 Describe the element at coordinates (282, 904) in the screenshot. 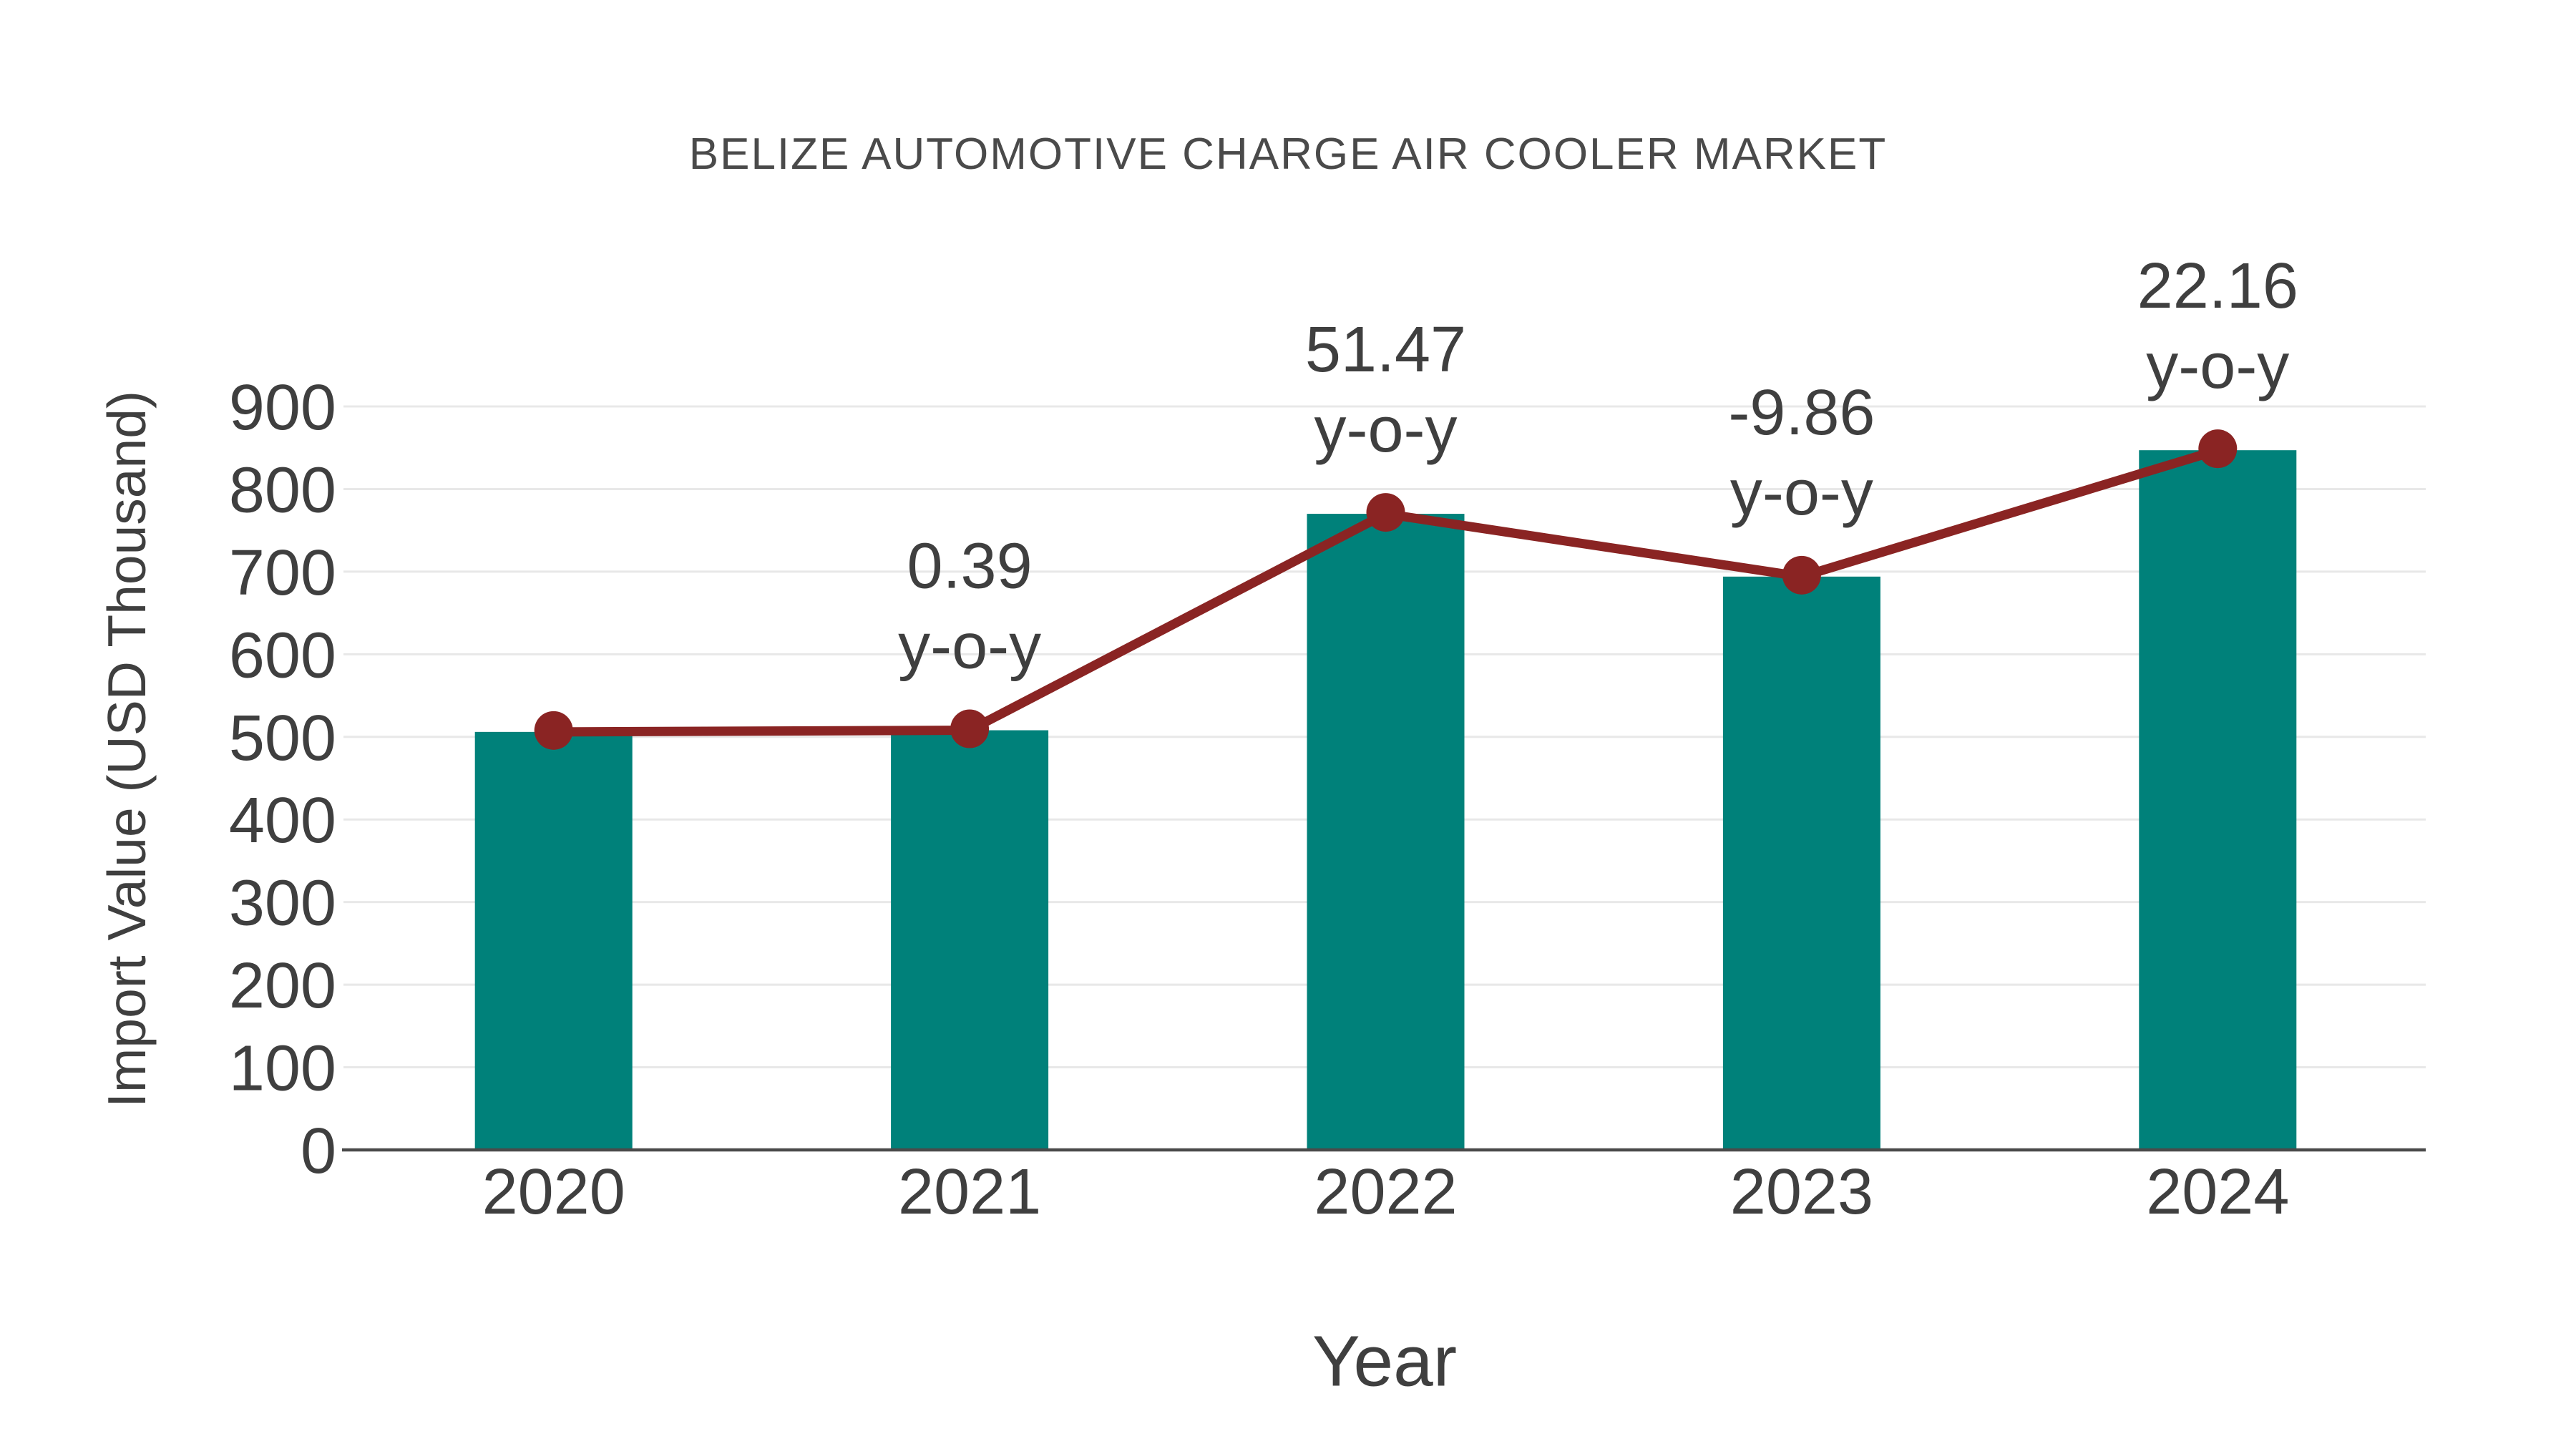

I see `y-tick-label-300: 300` at that location.